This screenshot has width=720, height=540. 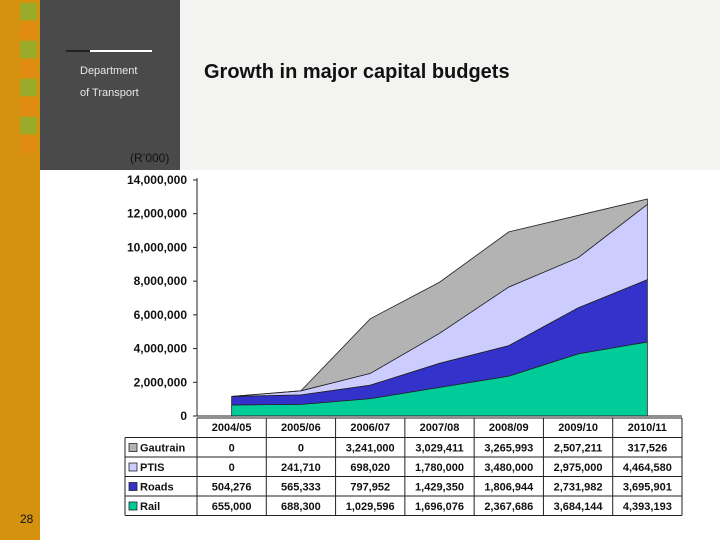 What do you see at coordinates (370, 488) in the screenshot?
I see `data-label: 797,952` at bounding box center [370, 488].